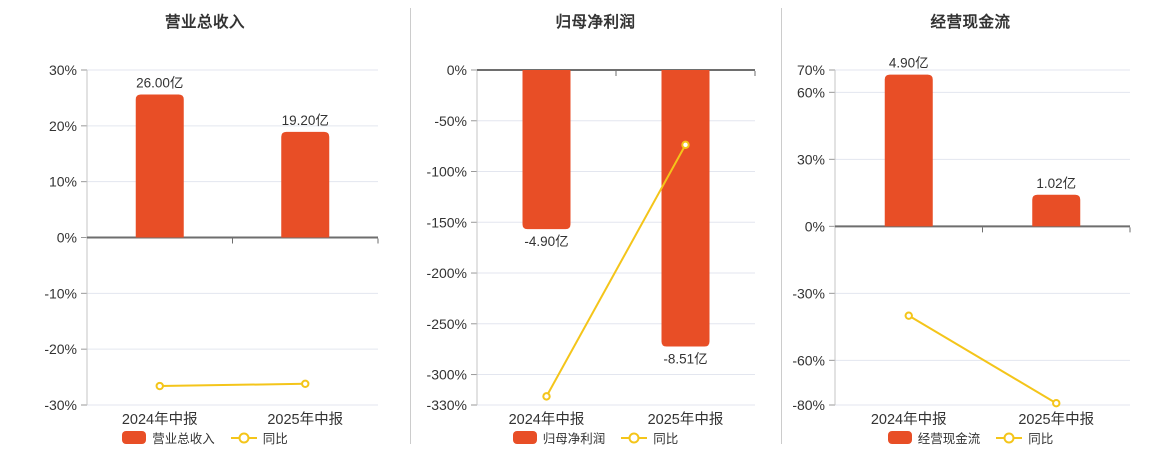 This screenshot has width=1160, height=450. What do you see at coordinates (159, 83) in the screenshot?
I see `bar-value-label: 26.00亿` at bounding box center [159, 83].